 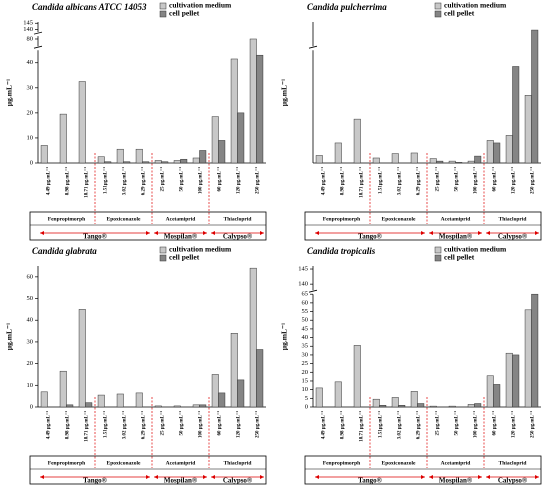 I want to click on chart-title: Candida albicans ATCC 14053, so click(x=89, y=7).